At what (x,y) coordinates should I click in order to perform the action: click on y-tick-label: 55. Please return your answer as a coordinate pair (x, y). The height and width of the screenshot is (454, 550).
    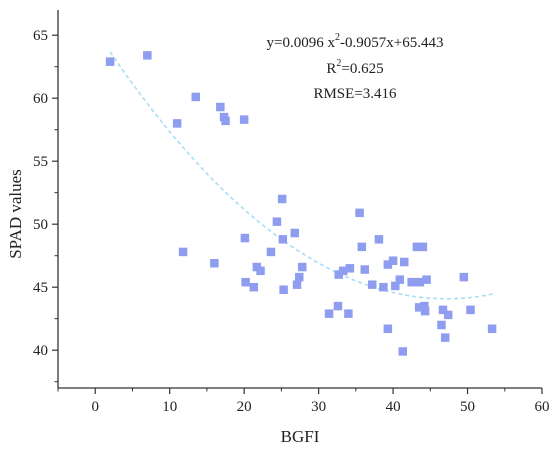
    Looking at the image, I should click on (40, 162).